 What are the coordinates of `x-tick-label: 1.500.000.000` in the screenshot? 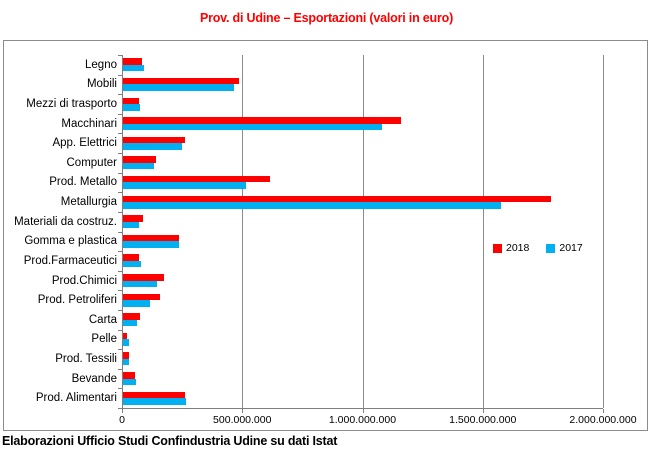 It's located at (483, 420).